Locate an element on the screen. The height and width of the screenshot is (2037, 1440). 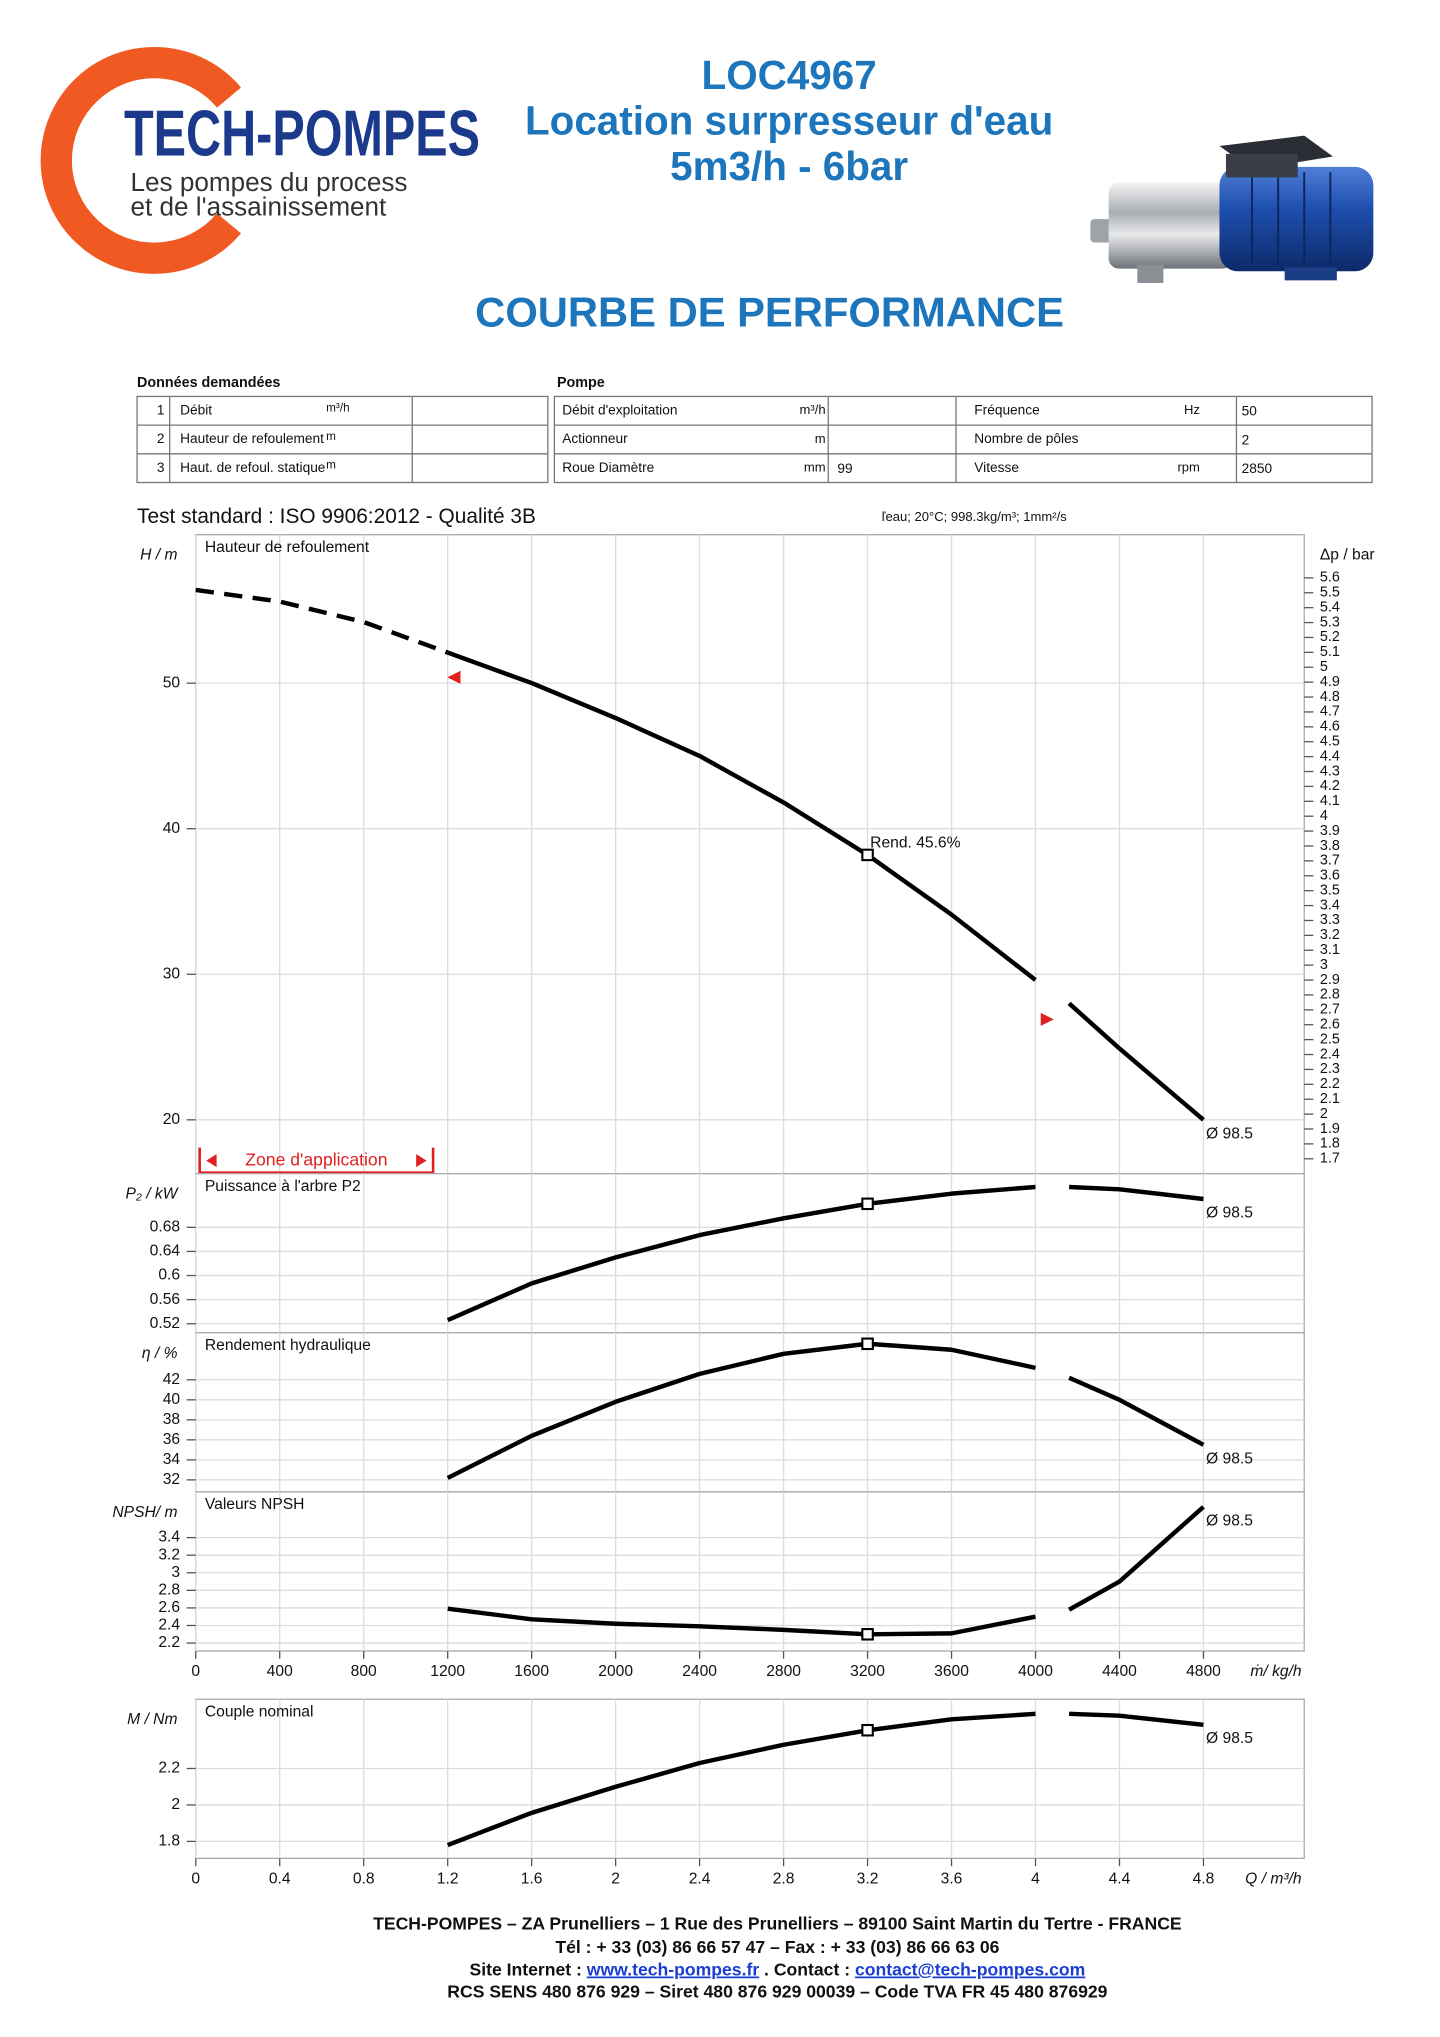
y2-tick-label: 2.7 is located at coordinates (1330, 1010).